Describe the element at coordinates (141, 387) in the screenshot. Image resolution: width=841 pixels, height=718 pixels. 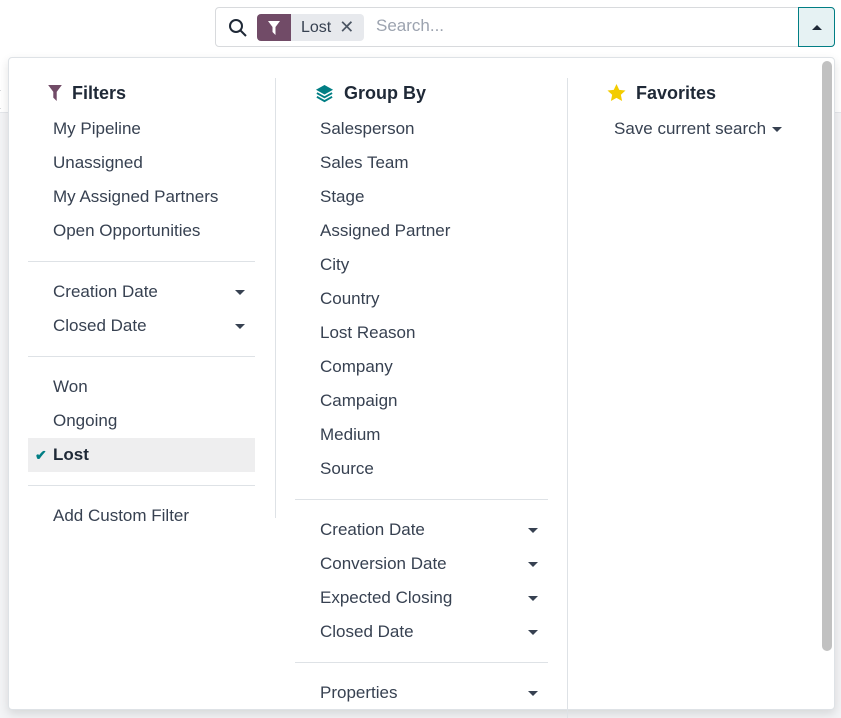
I see `filter-won: Won` at that location.